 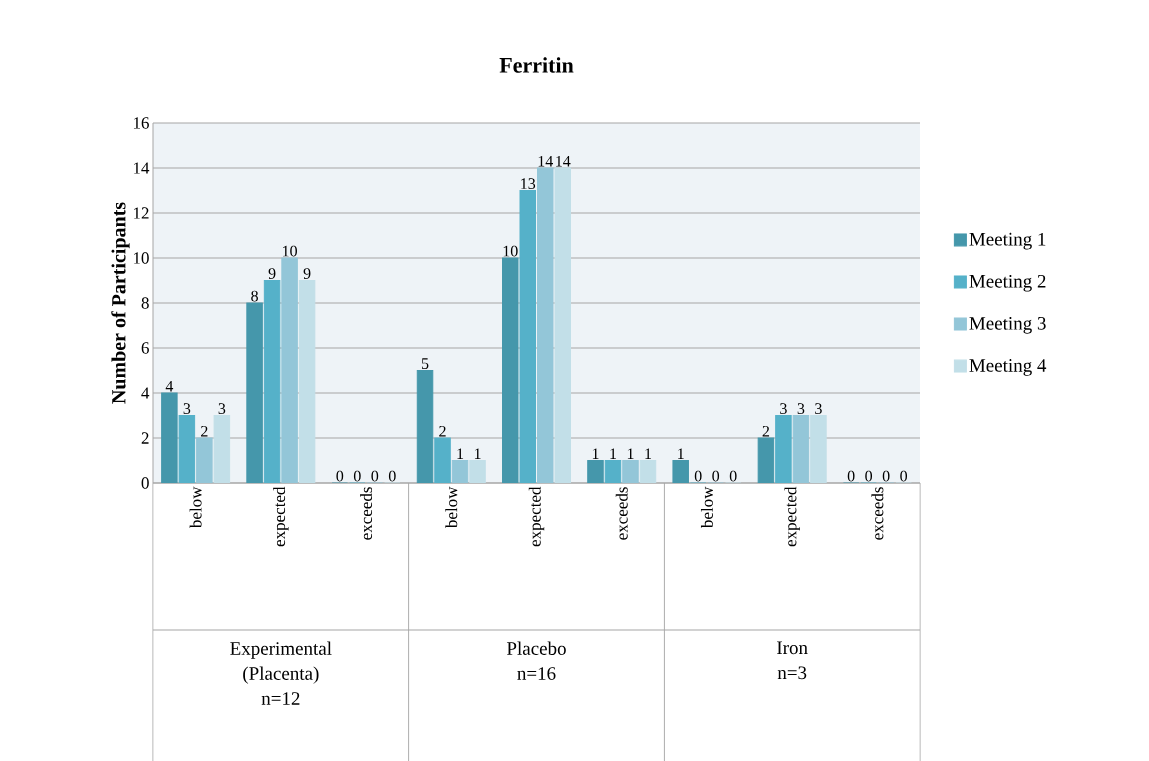 I want to click on legend-label: Meeting 4, so click(x=1008, y=367).